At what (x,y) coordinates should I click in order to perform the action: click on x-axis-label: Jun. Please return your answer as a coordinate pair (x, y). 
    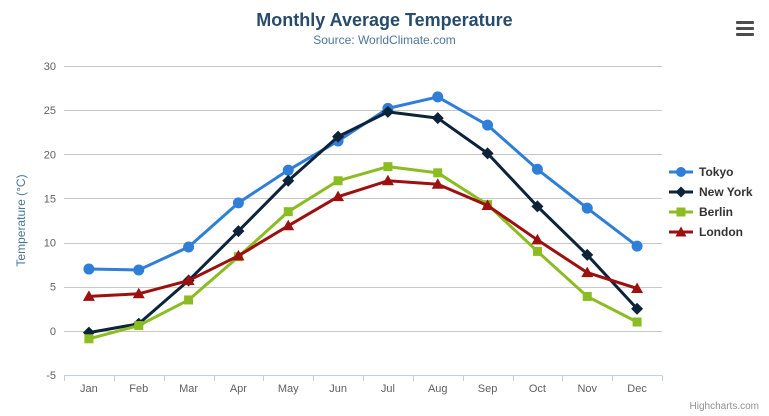
    Looking at the image, I should click on (338, 389).